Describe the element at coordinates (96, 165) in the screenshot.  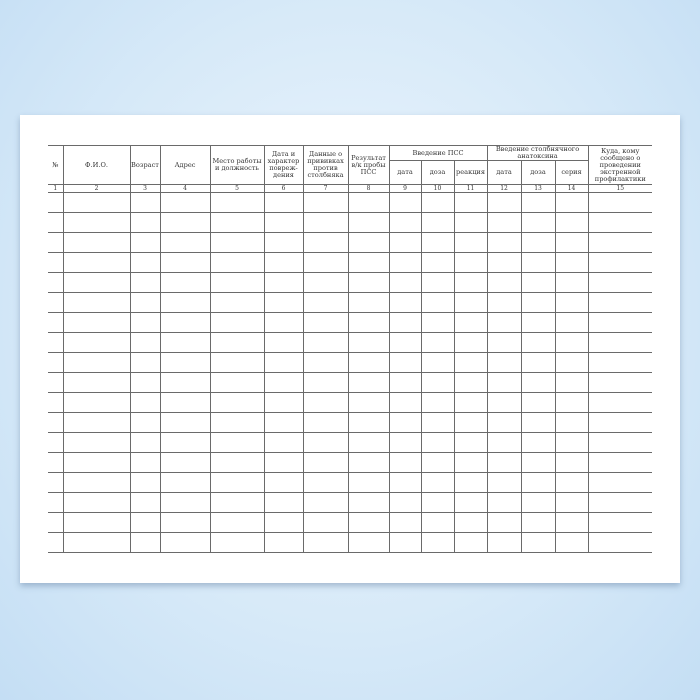
I see `header-full-name: Ф.И.О.` at that location.